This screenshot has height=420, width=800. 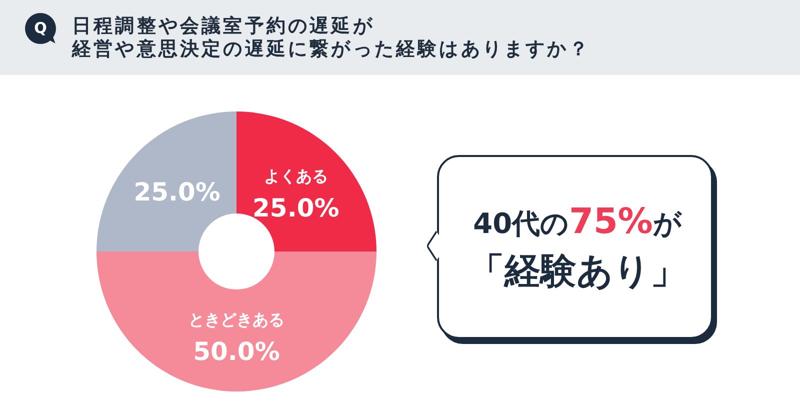 I want to click on chart-title: 日程調整や会議室予約の遅延が, so click(x=224, y=26).